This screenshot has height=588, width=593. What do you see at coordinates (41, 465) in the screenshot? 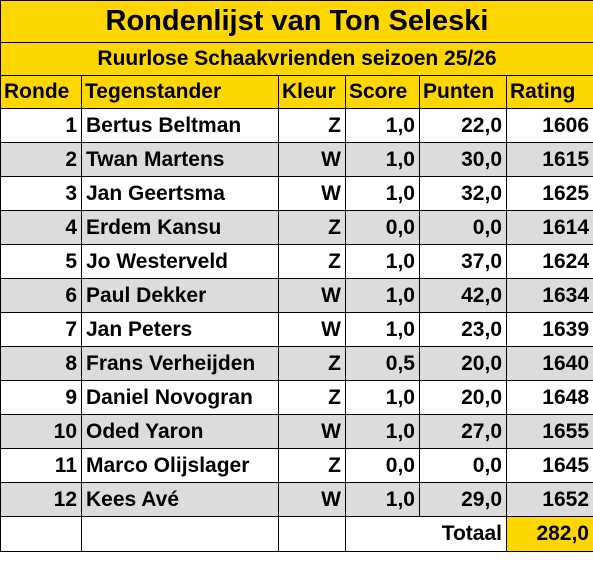
I see `cell-ronde: 11` at bounding box center [41, 465].